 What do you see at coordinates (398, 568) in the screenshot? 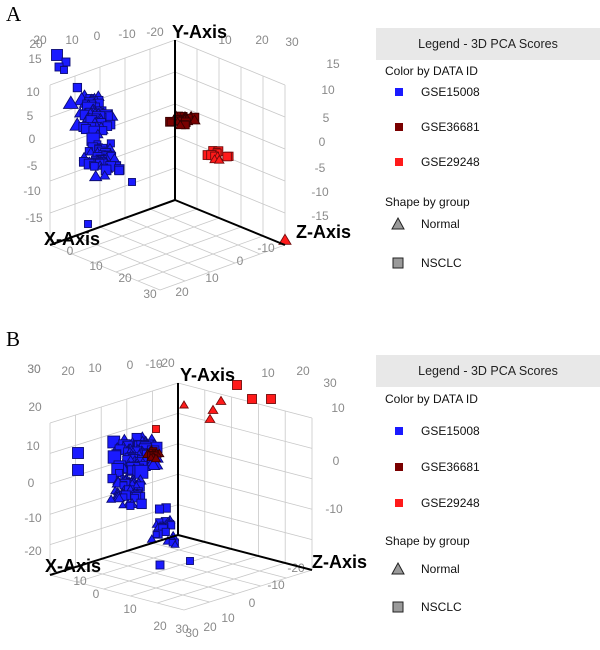
I see `triangle-icon` at bounding box center [398, 568].